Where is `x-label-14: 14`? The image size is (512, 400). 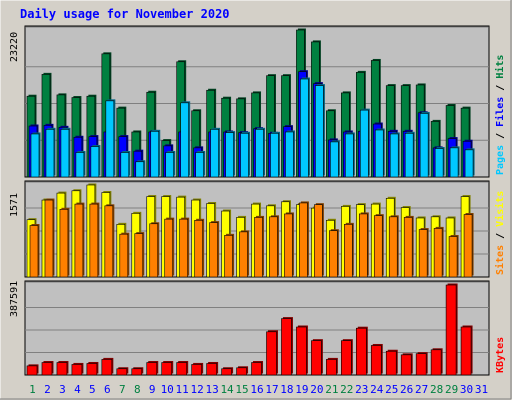 x-label-14: 14 is located at coordinates (227, 389).